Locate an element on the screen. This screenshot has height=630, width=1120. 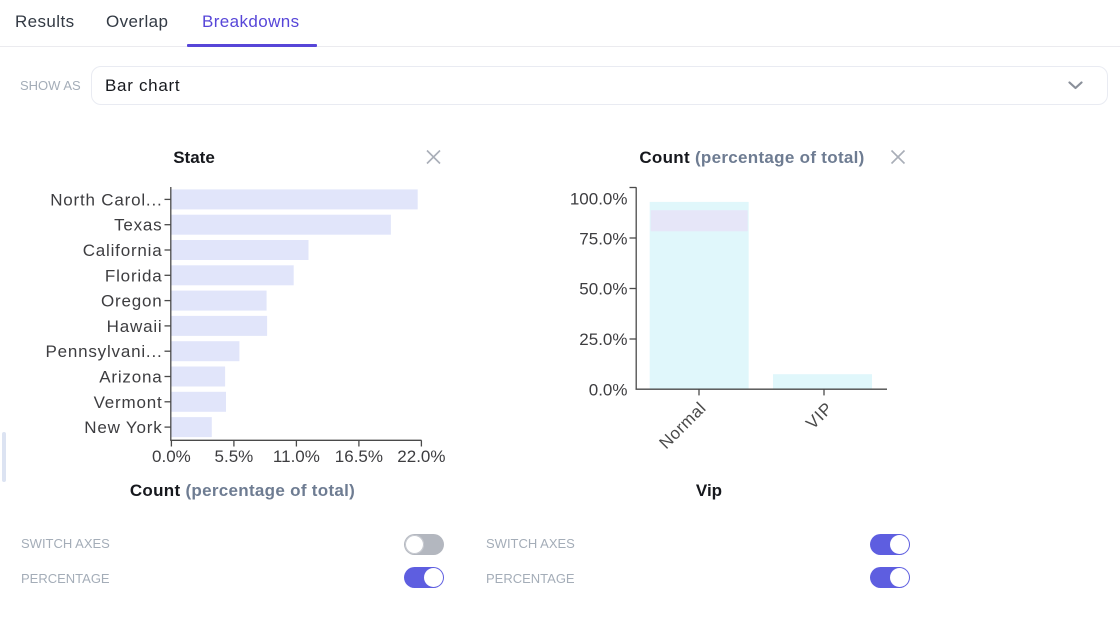
svg-text: Oregon is located at coordinates (132, 301).